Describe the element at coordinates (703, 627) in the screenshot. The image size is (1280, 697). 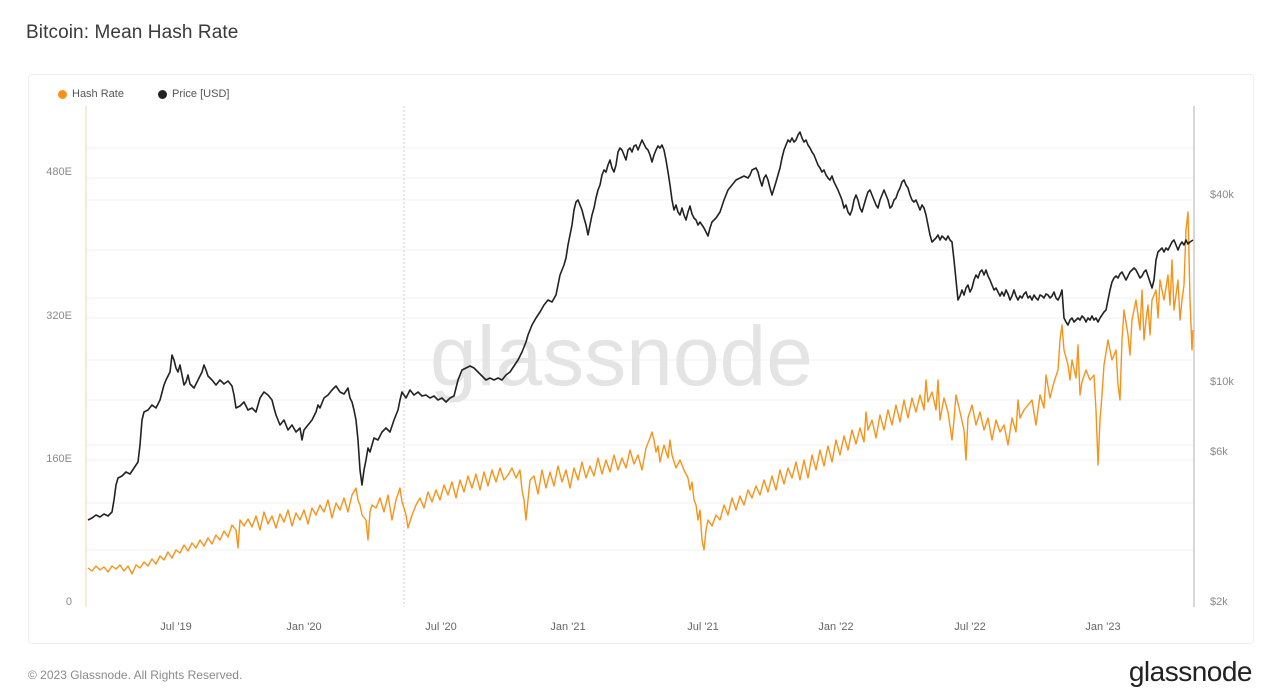
I see `x-tick: Jul '21` at that location.